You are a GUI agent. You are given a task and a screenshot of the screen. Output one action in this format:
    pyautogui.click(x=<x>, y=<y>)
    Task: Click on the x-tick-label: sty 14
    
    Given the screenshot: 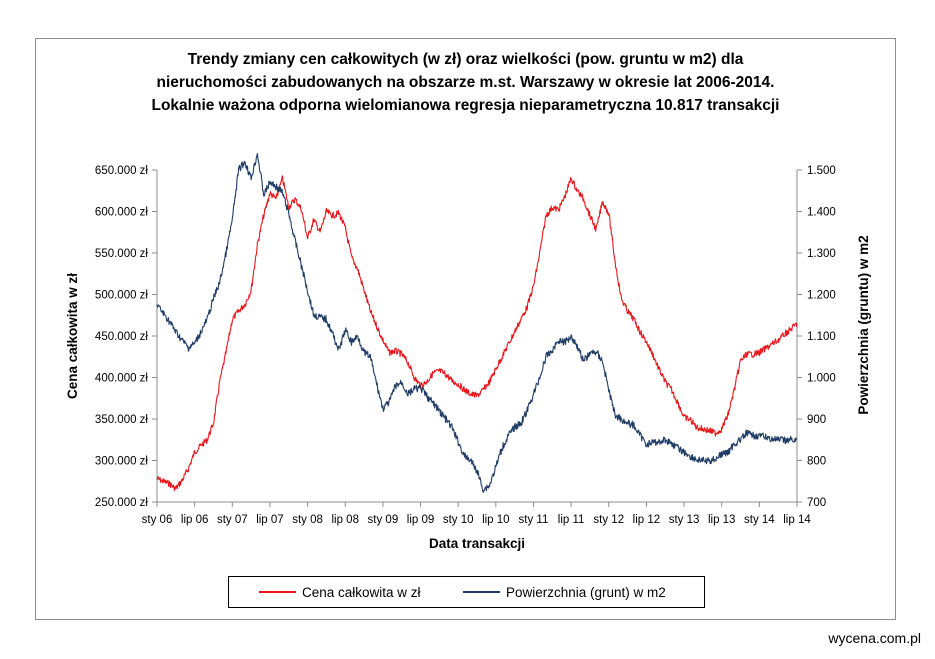 What is the action you would take?
    pyautogui.click(x=759, y=520)
    